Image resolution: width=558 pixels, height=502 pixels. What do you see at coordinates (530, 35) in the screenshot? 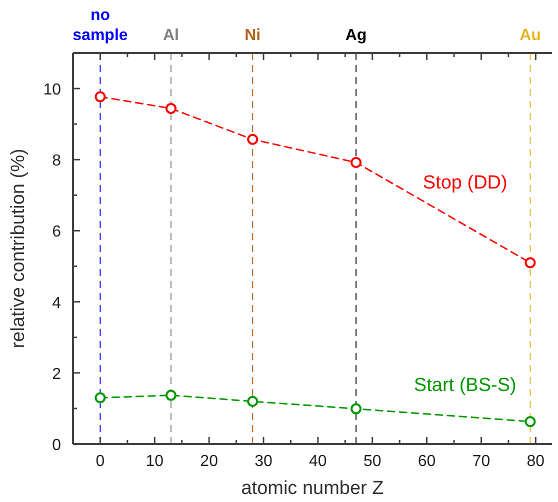
I see `ref-line-label: Au` at bounding box center [530, 35].